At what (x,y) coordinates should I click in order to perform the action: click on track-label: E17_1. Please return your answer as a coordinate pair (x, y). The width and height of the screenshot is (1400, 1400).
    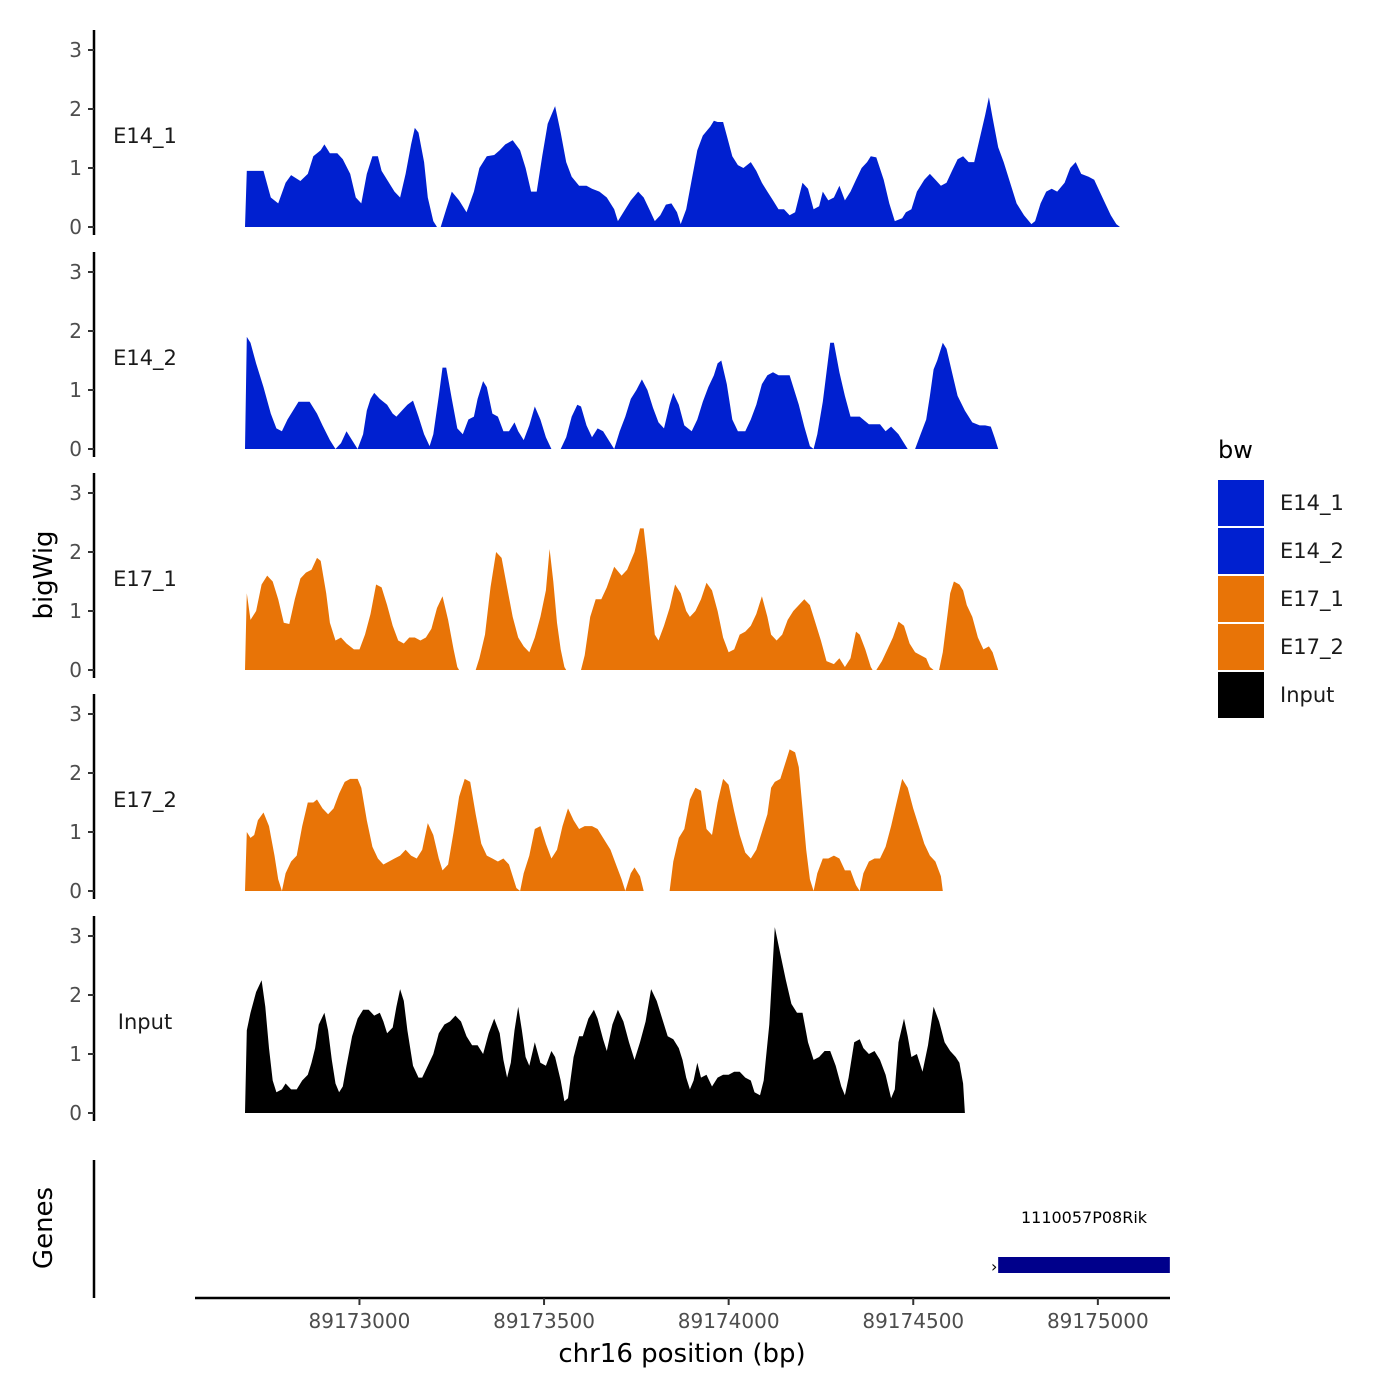
    Looking at the image, I should click on (145, 579).